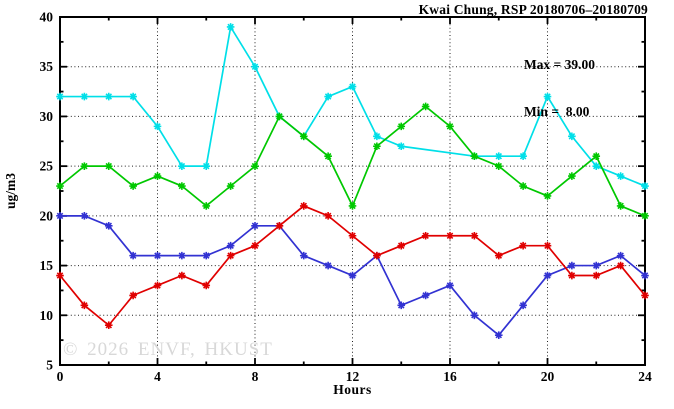  Describe the element at coordinates (11, 191) in the screenshot. I see `y-axis-label: ug/m3` at that location.